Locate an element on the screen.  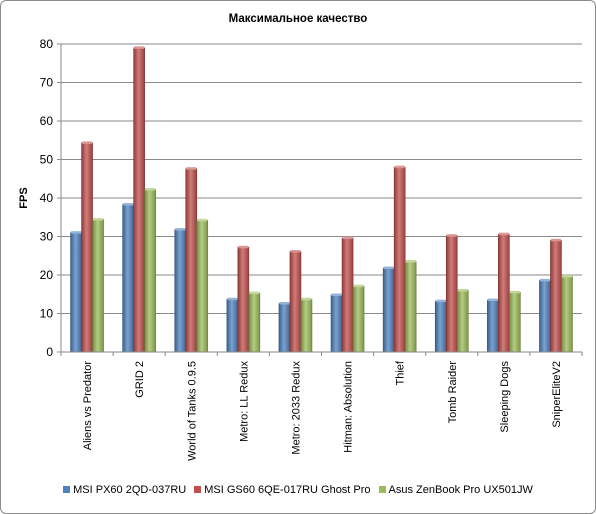
x-category-label: Aliens vs Predator is located at coordinates (88, 406).